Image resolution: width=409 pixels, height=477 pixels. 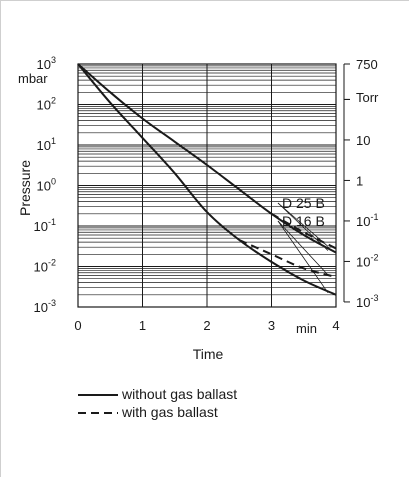 I want to click on x-tick-label: 3, so click(x=271, y=325).